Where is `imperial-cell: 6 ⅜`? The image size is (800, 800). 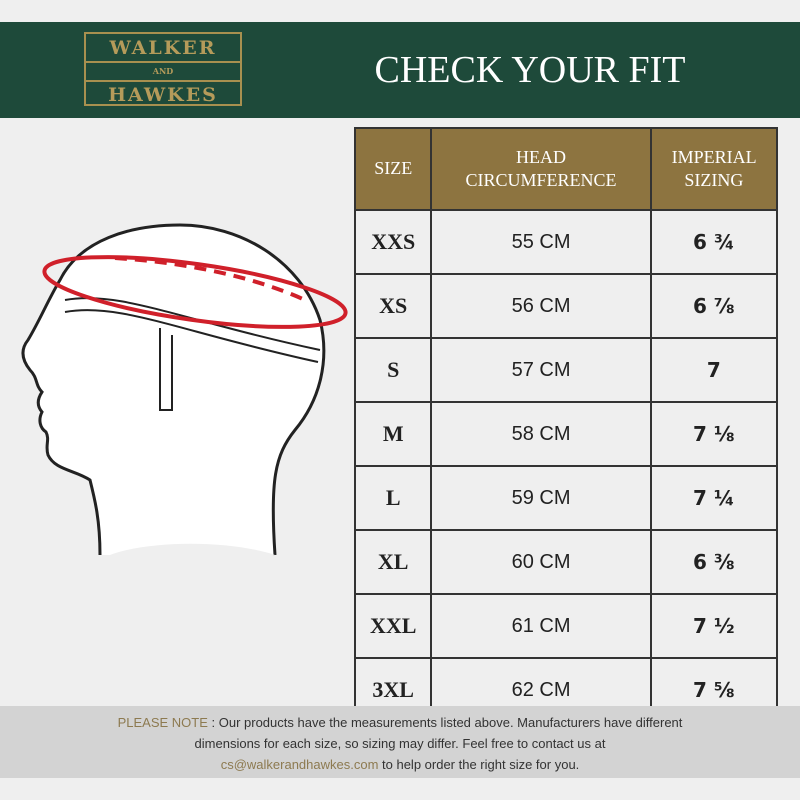
imperial-cell: 6 ⅜ is located at coordinates (714, 562).